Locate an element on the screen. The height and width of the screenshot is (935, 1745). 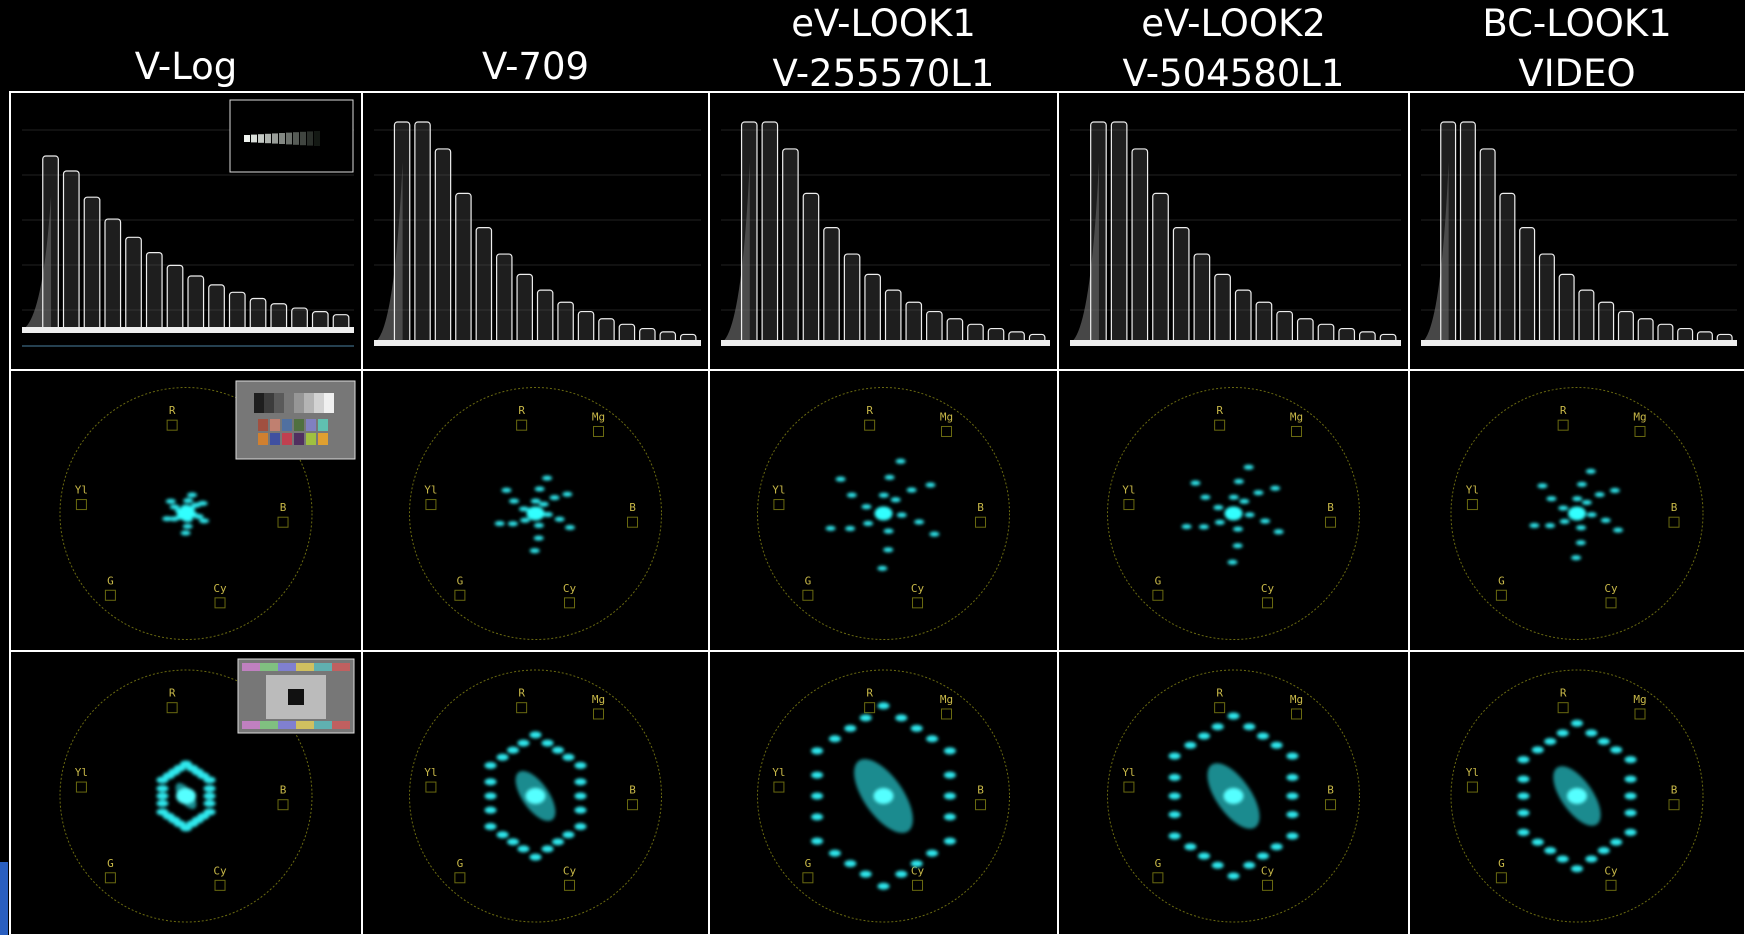
scope-ring is located at coordinates (883, 513).